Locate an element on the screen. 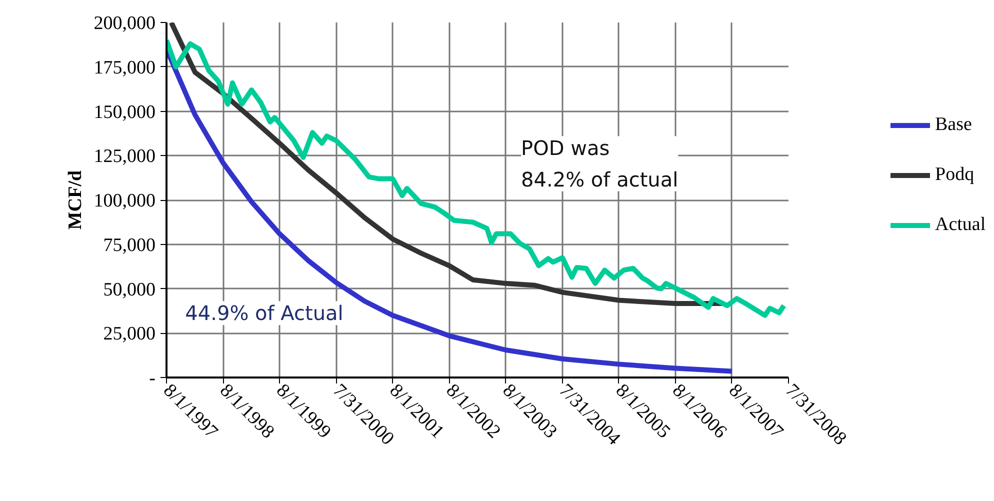  y-tick-label: 175,000 is located at coordinates (125, 67).